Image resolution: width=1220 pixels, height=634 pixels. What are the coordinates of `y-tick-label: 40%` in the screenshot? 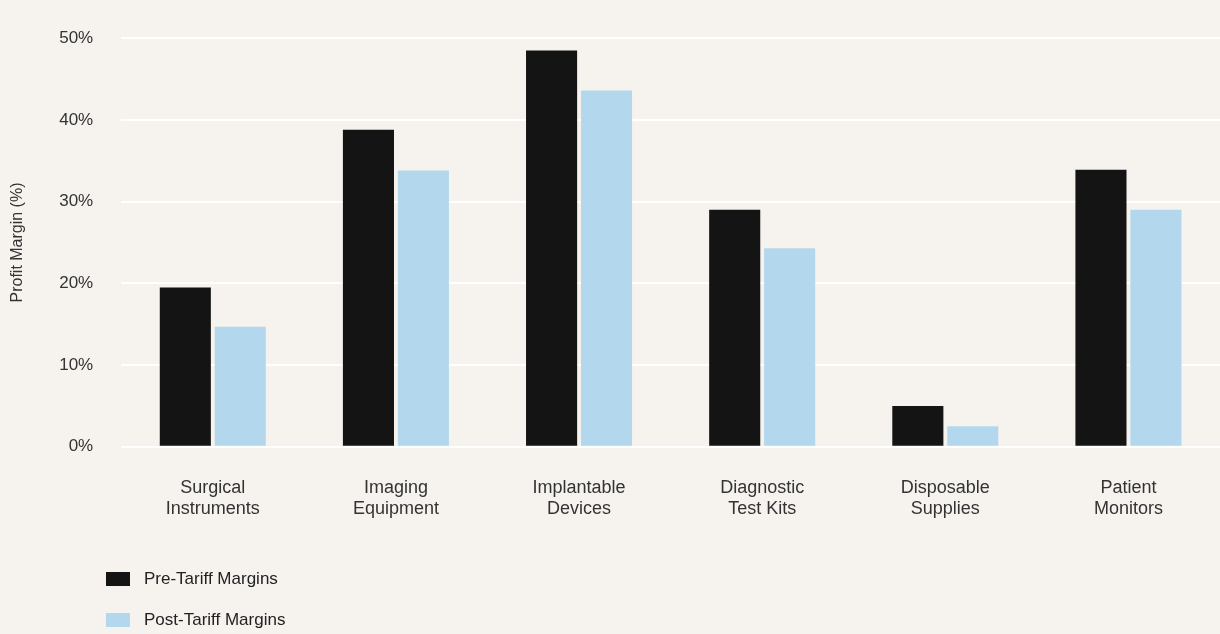 It's located at (76, 119).